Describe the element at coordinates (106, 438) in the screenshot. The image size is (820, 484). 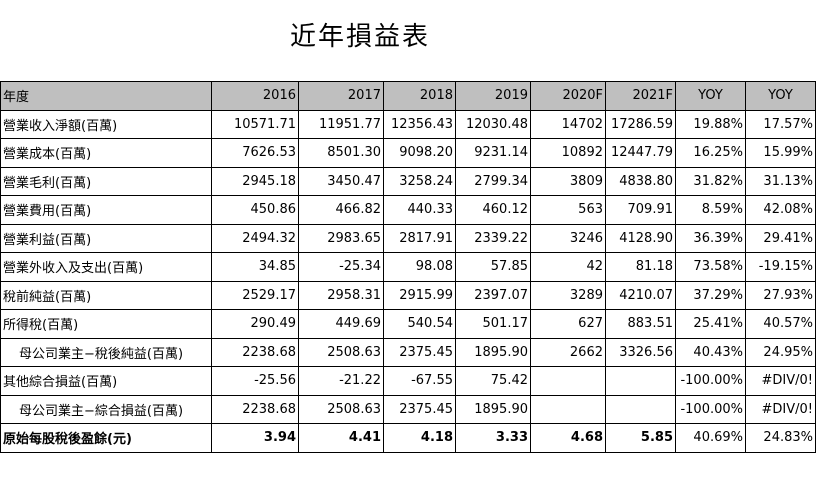
I see `row-label: 原始每股稅後盈餘(元)` at that location.